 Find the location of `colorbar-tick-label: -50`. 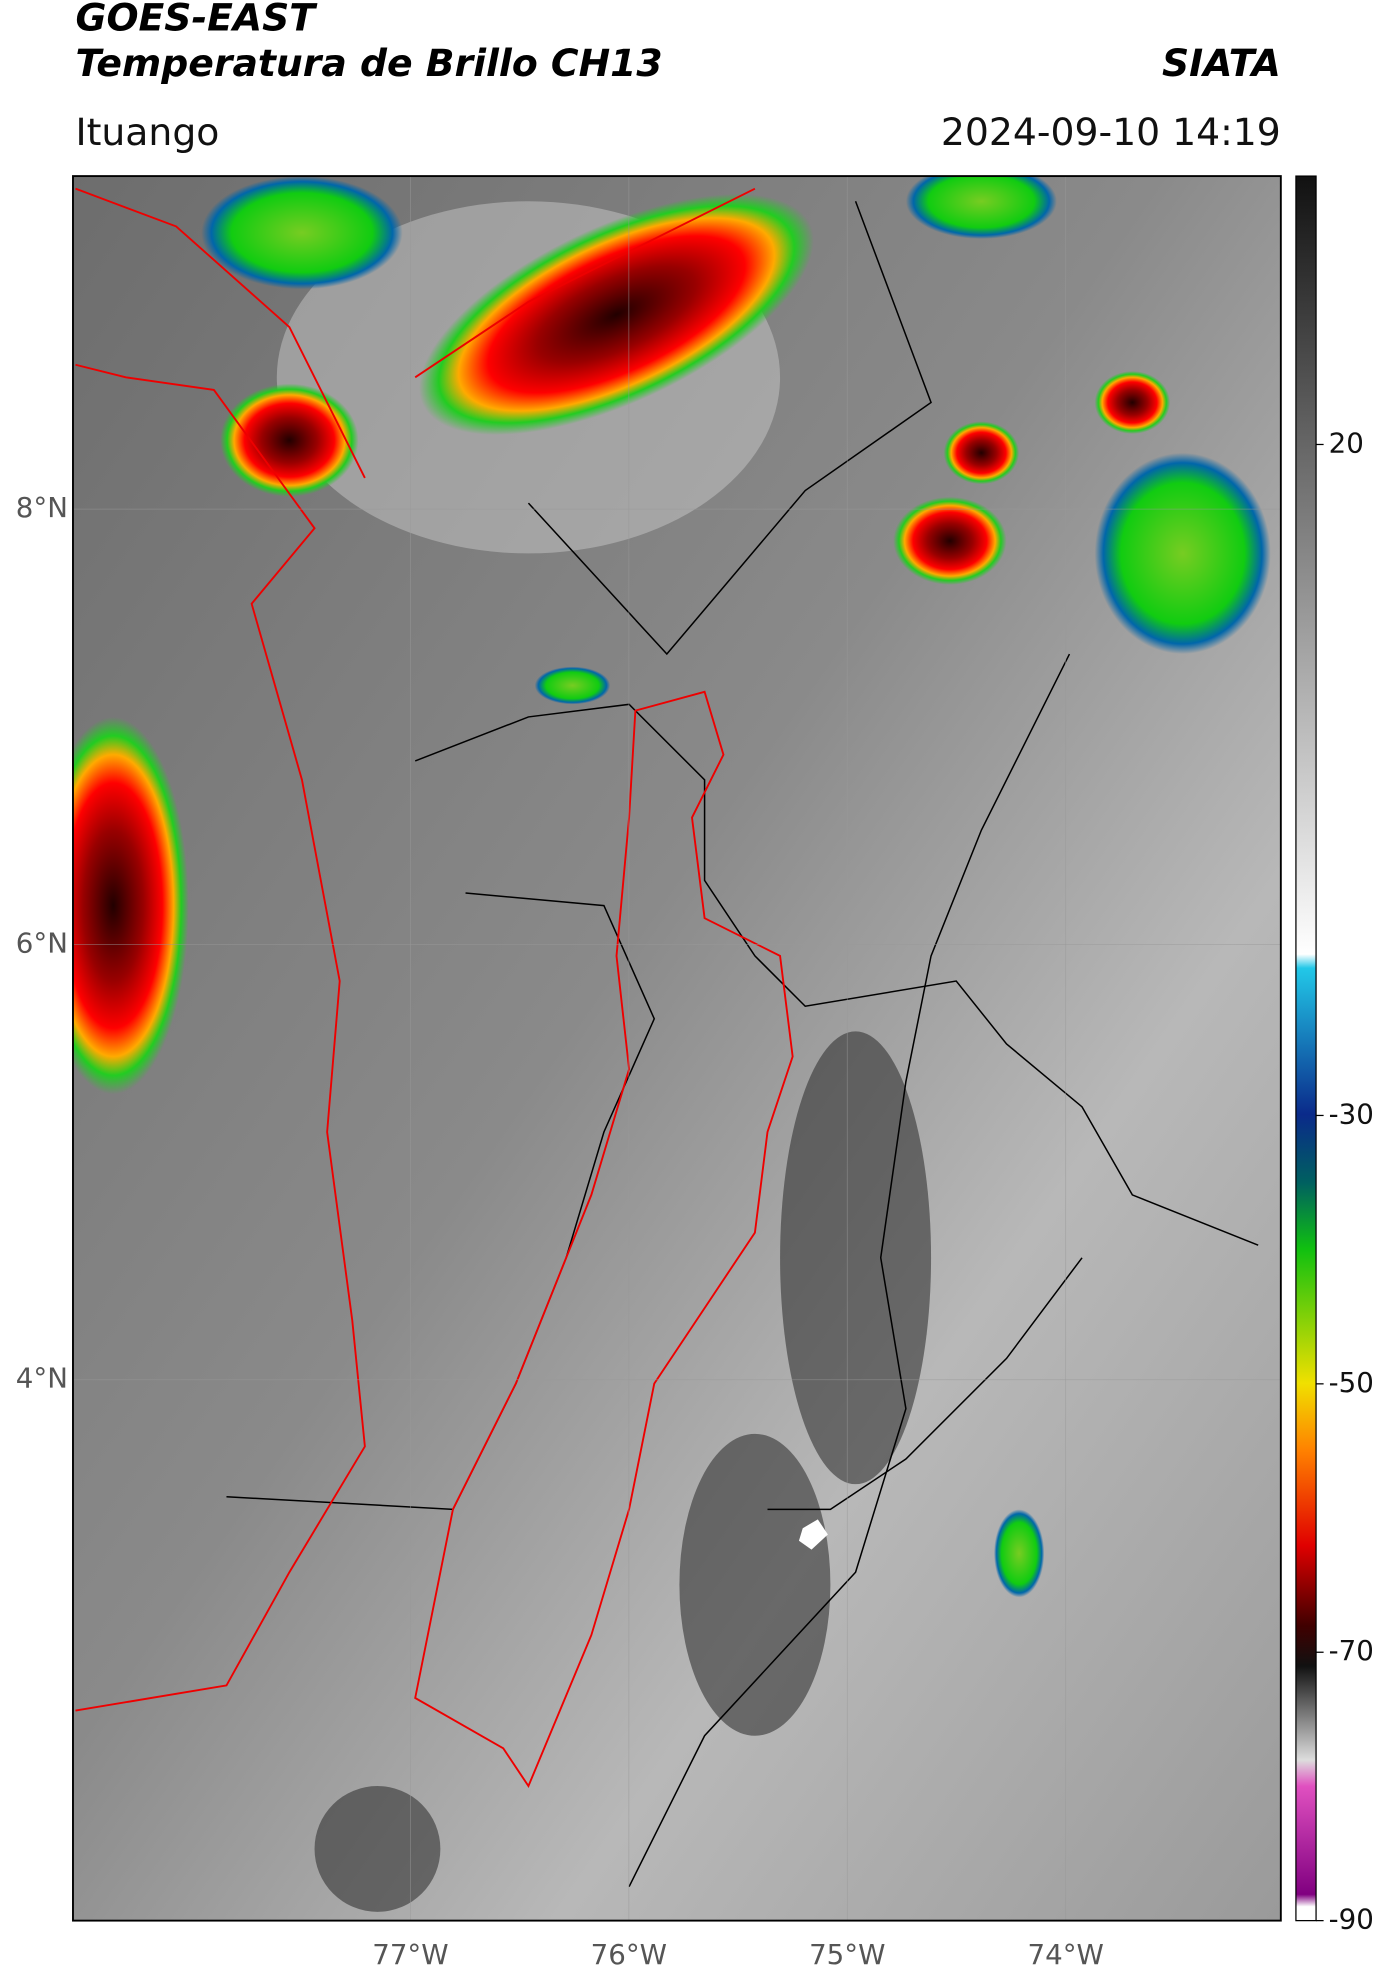

colorbar-tick-label: -50 is located at coordinates (1351, 1382).